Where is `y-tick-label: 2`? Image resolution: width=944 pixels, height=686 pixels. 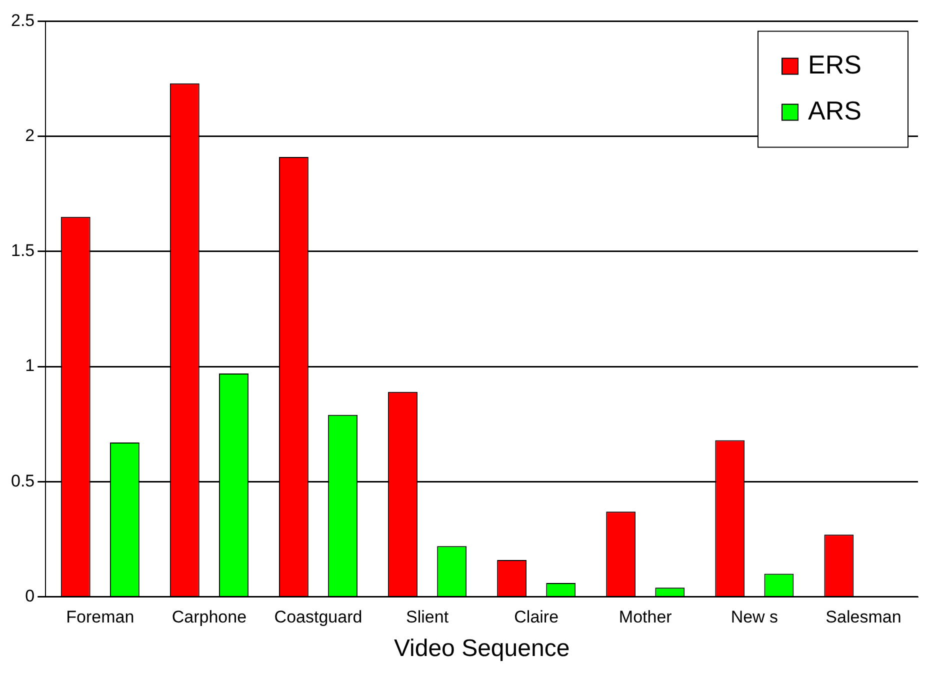
y-tick-label: 2 is located at coordinates (30, 136).